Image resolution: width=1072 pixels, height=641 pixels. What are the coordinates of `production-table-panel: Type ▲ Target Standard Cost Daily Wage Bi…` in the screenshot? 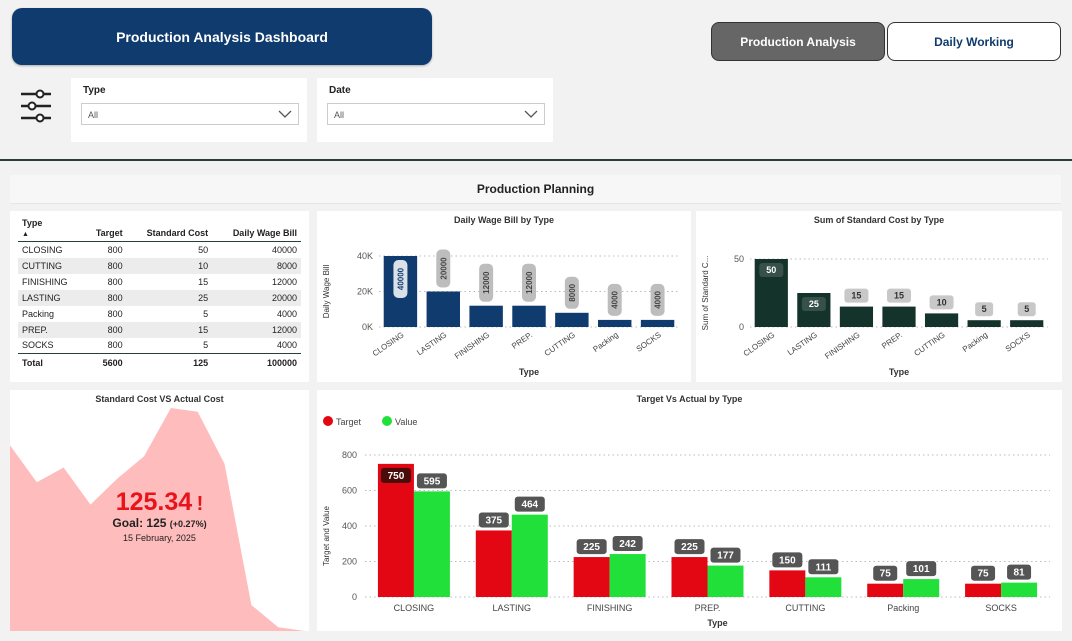 It's located at (159, 296).